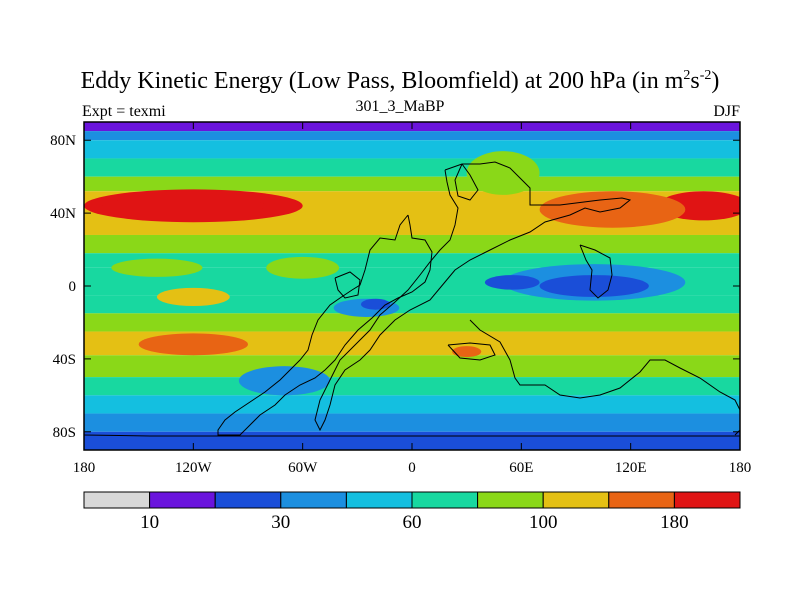  I want to click on title-exponent-m: 2, so click(687, 75).